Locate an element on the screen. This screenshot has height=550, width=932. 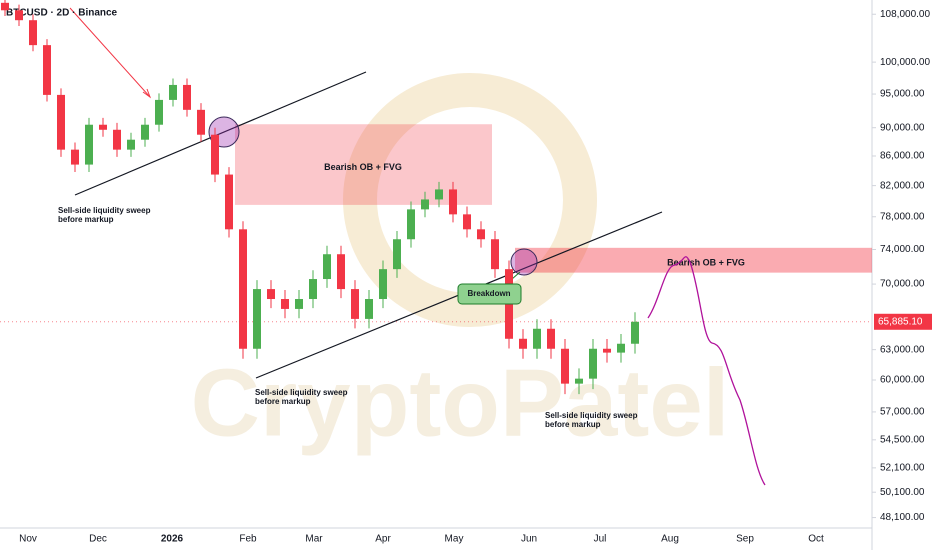
y-tick-label: 52,100.00 is located at coordinates (902, 467).